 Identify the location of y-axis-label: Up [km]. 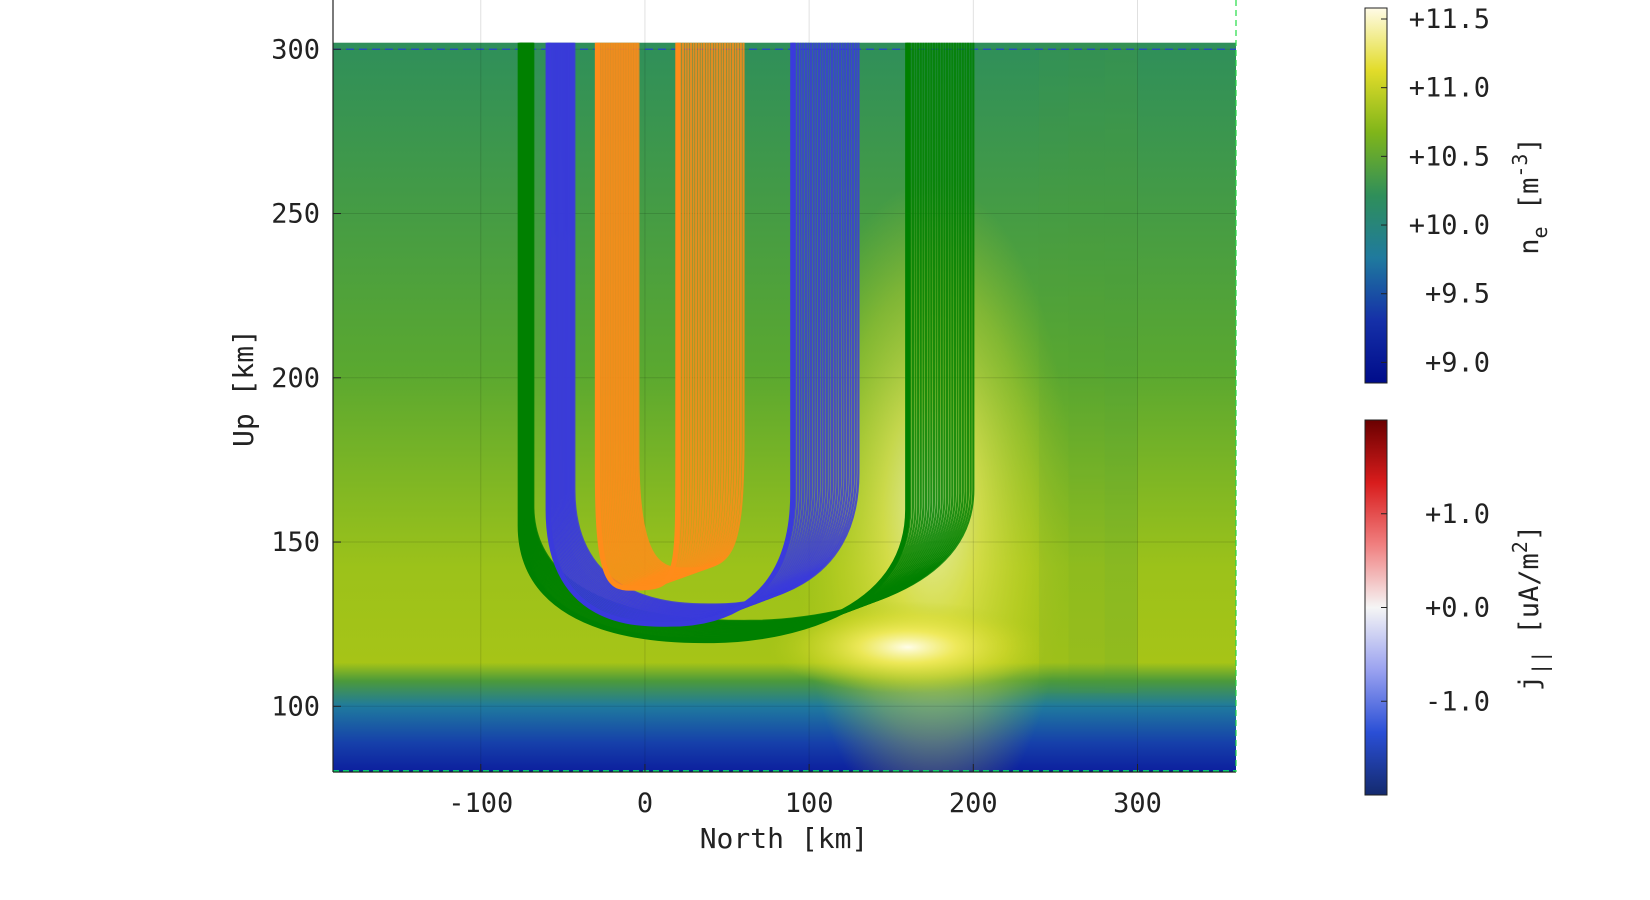
(243, 388).